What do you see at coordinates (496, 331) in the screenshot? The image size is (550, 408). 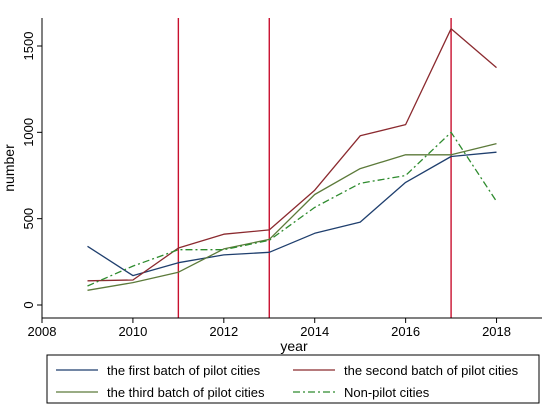 I see `x-tick-label: 2018` at bounding box center [496, 331].